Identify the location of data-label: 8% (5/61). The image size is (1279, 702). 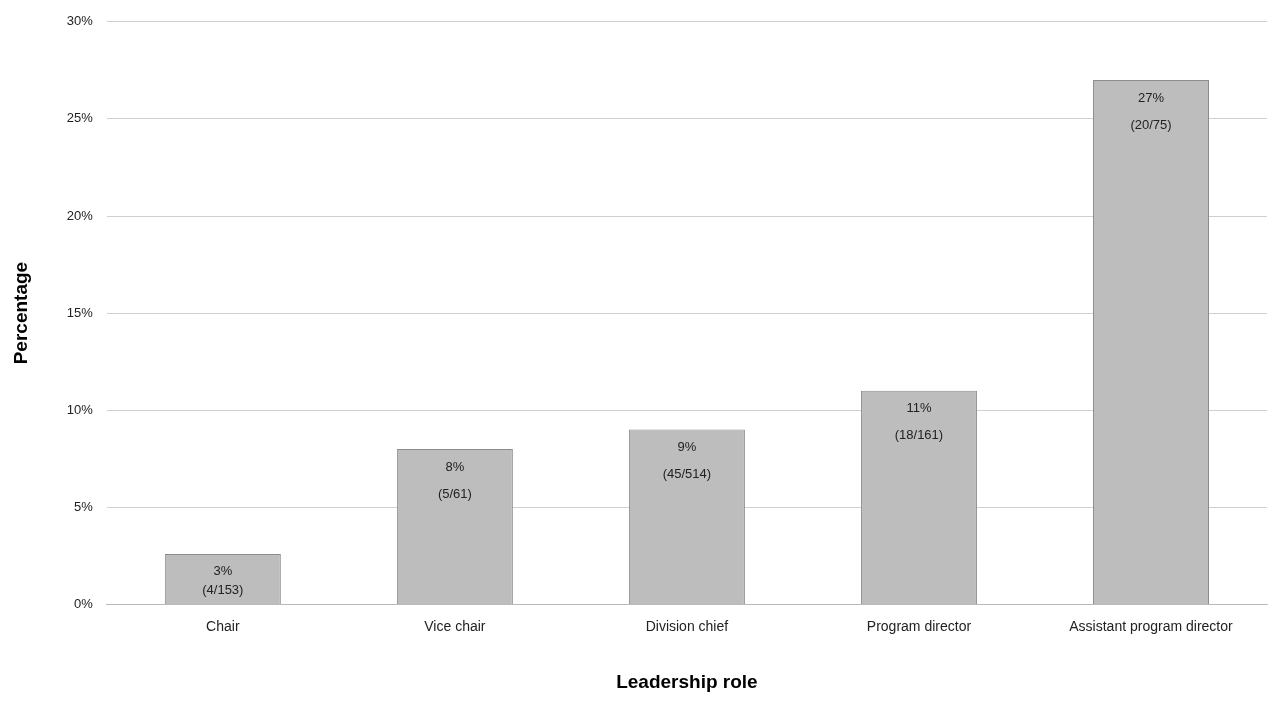
(454, 479).